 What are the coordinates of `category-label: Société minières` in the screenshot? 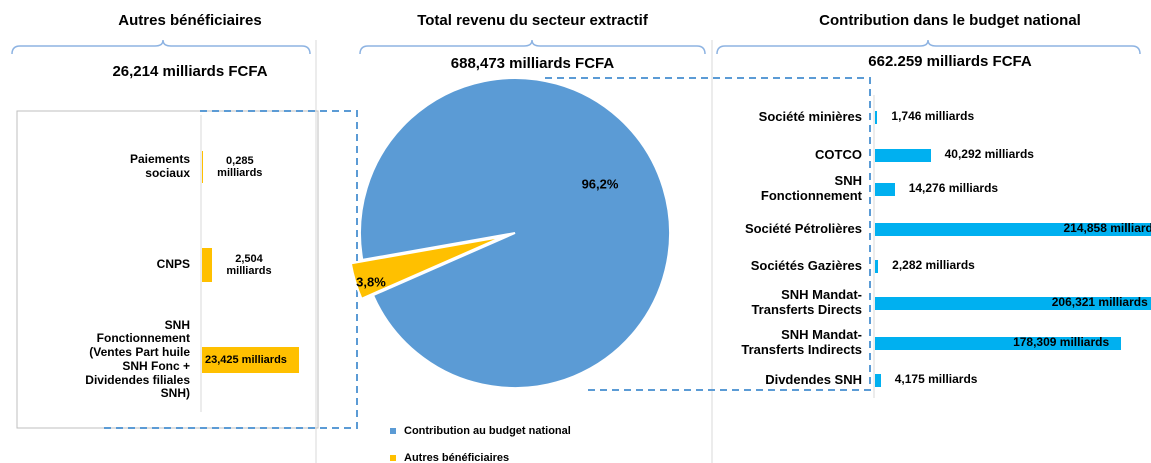 It's located at (810, 116).